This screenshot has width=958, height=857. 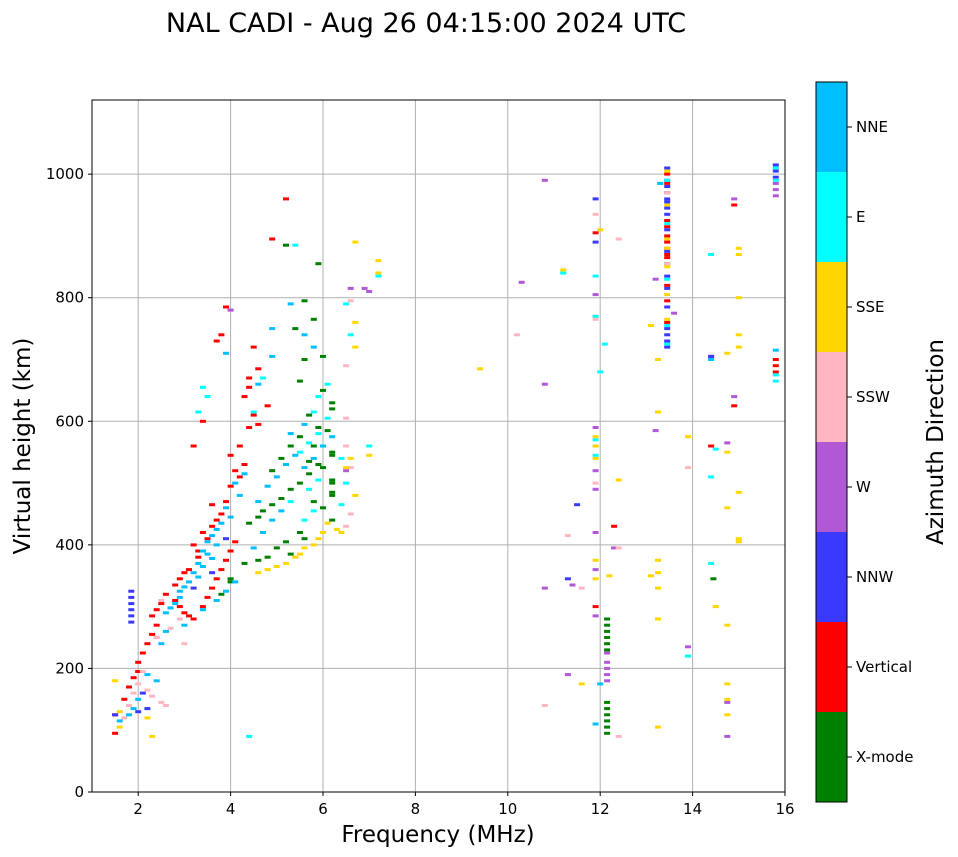 What do you see at coordinates (874, 577) in the screenshot?
I see `colorbar-category-label: NNW` at bounding box center [874, 577].